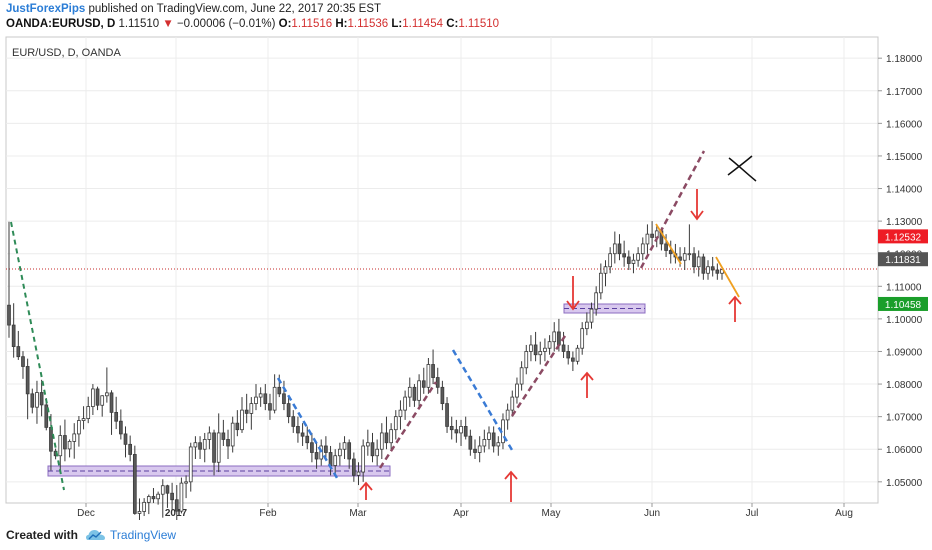 The height and width of the screenshot is (550, 932). I want to click on price-tick-label: 1.06000, so click(904, 450).